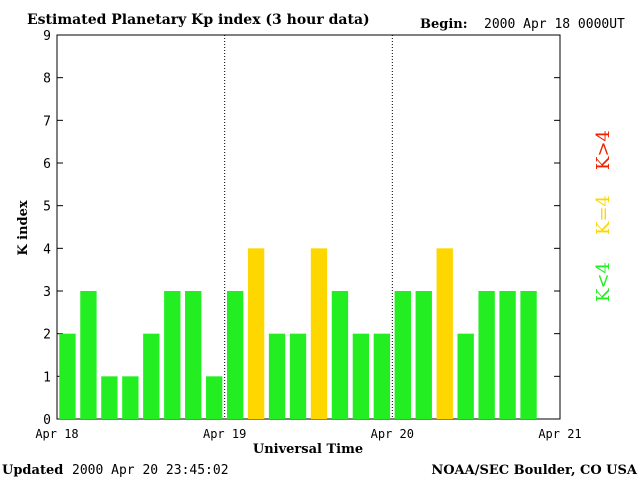  Describe the element at coordinates (603, 150) in the screenshot. I see `legend-item: K>4` at that location.